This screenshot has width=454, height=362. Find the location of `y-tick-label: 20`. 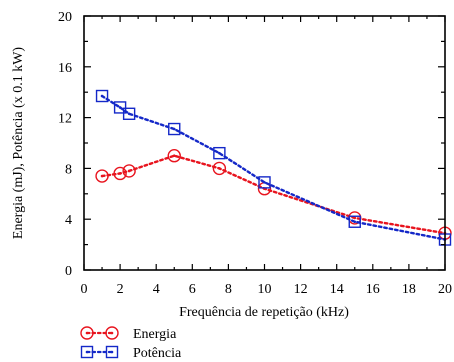

y-tick-label: 20 is located at coordinates (65, 17).